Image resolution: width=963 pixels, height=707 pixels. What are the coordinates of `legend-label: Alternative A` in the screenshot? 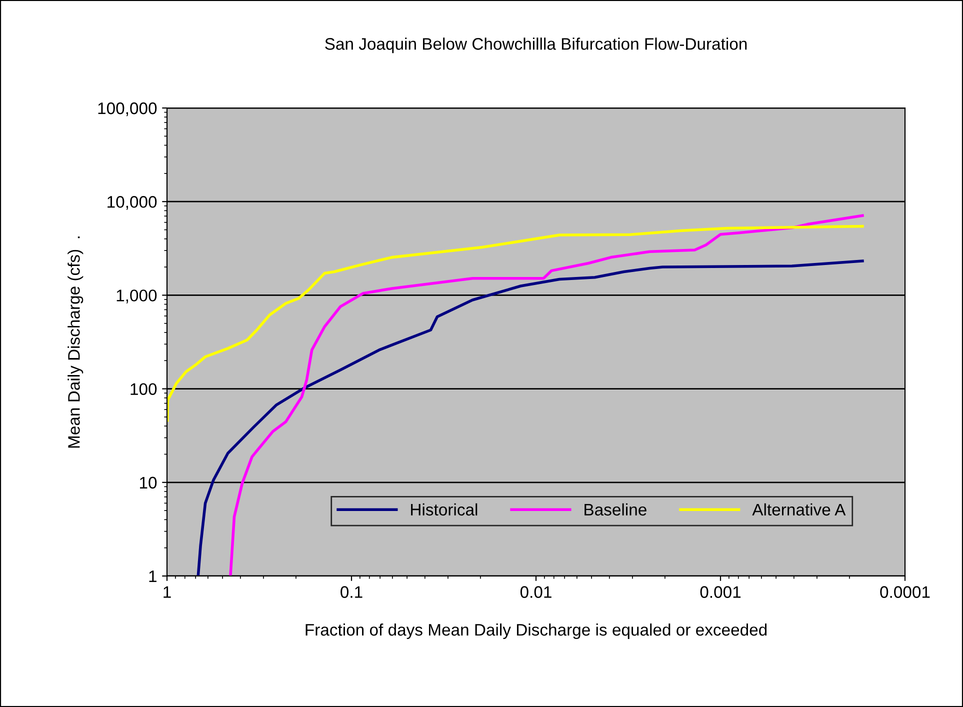 It's located at (799, 509).